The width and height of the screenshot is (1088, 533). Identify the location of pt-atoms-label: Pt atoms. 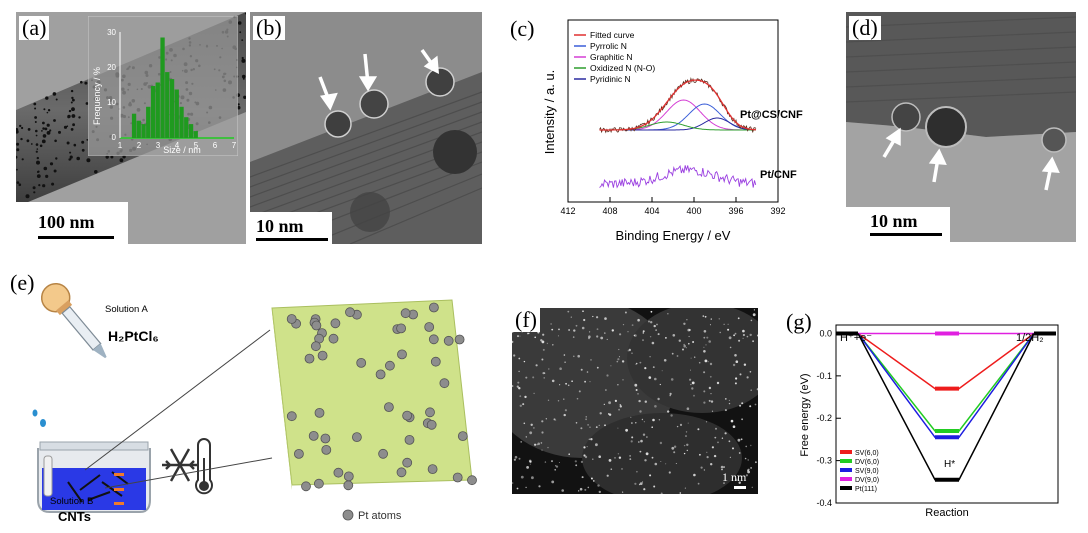
(380, 516).